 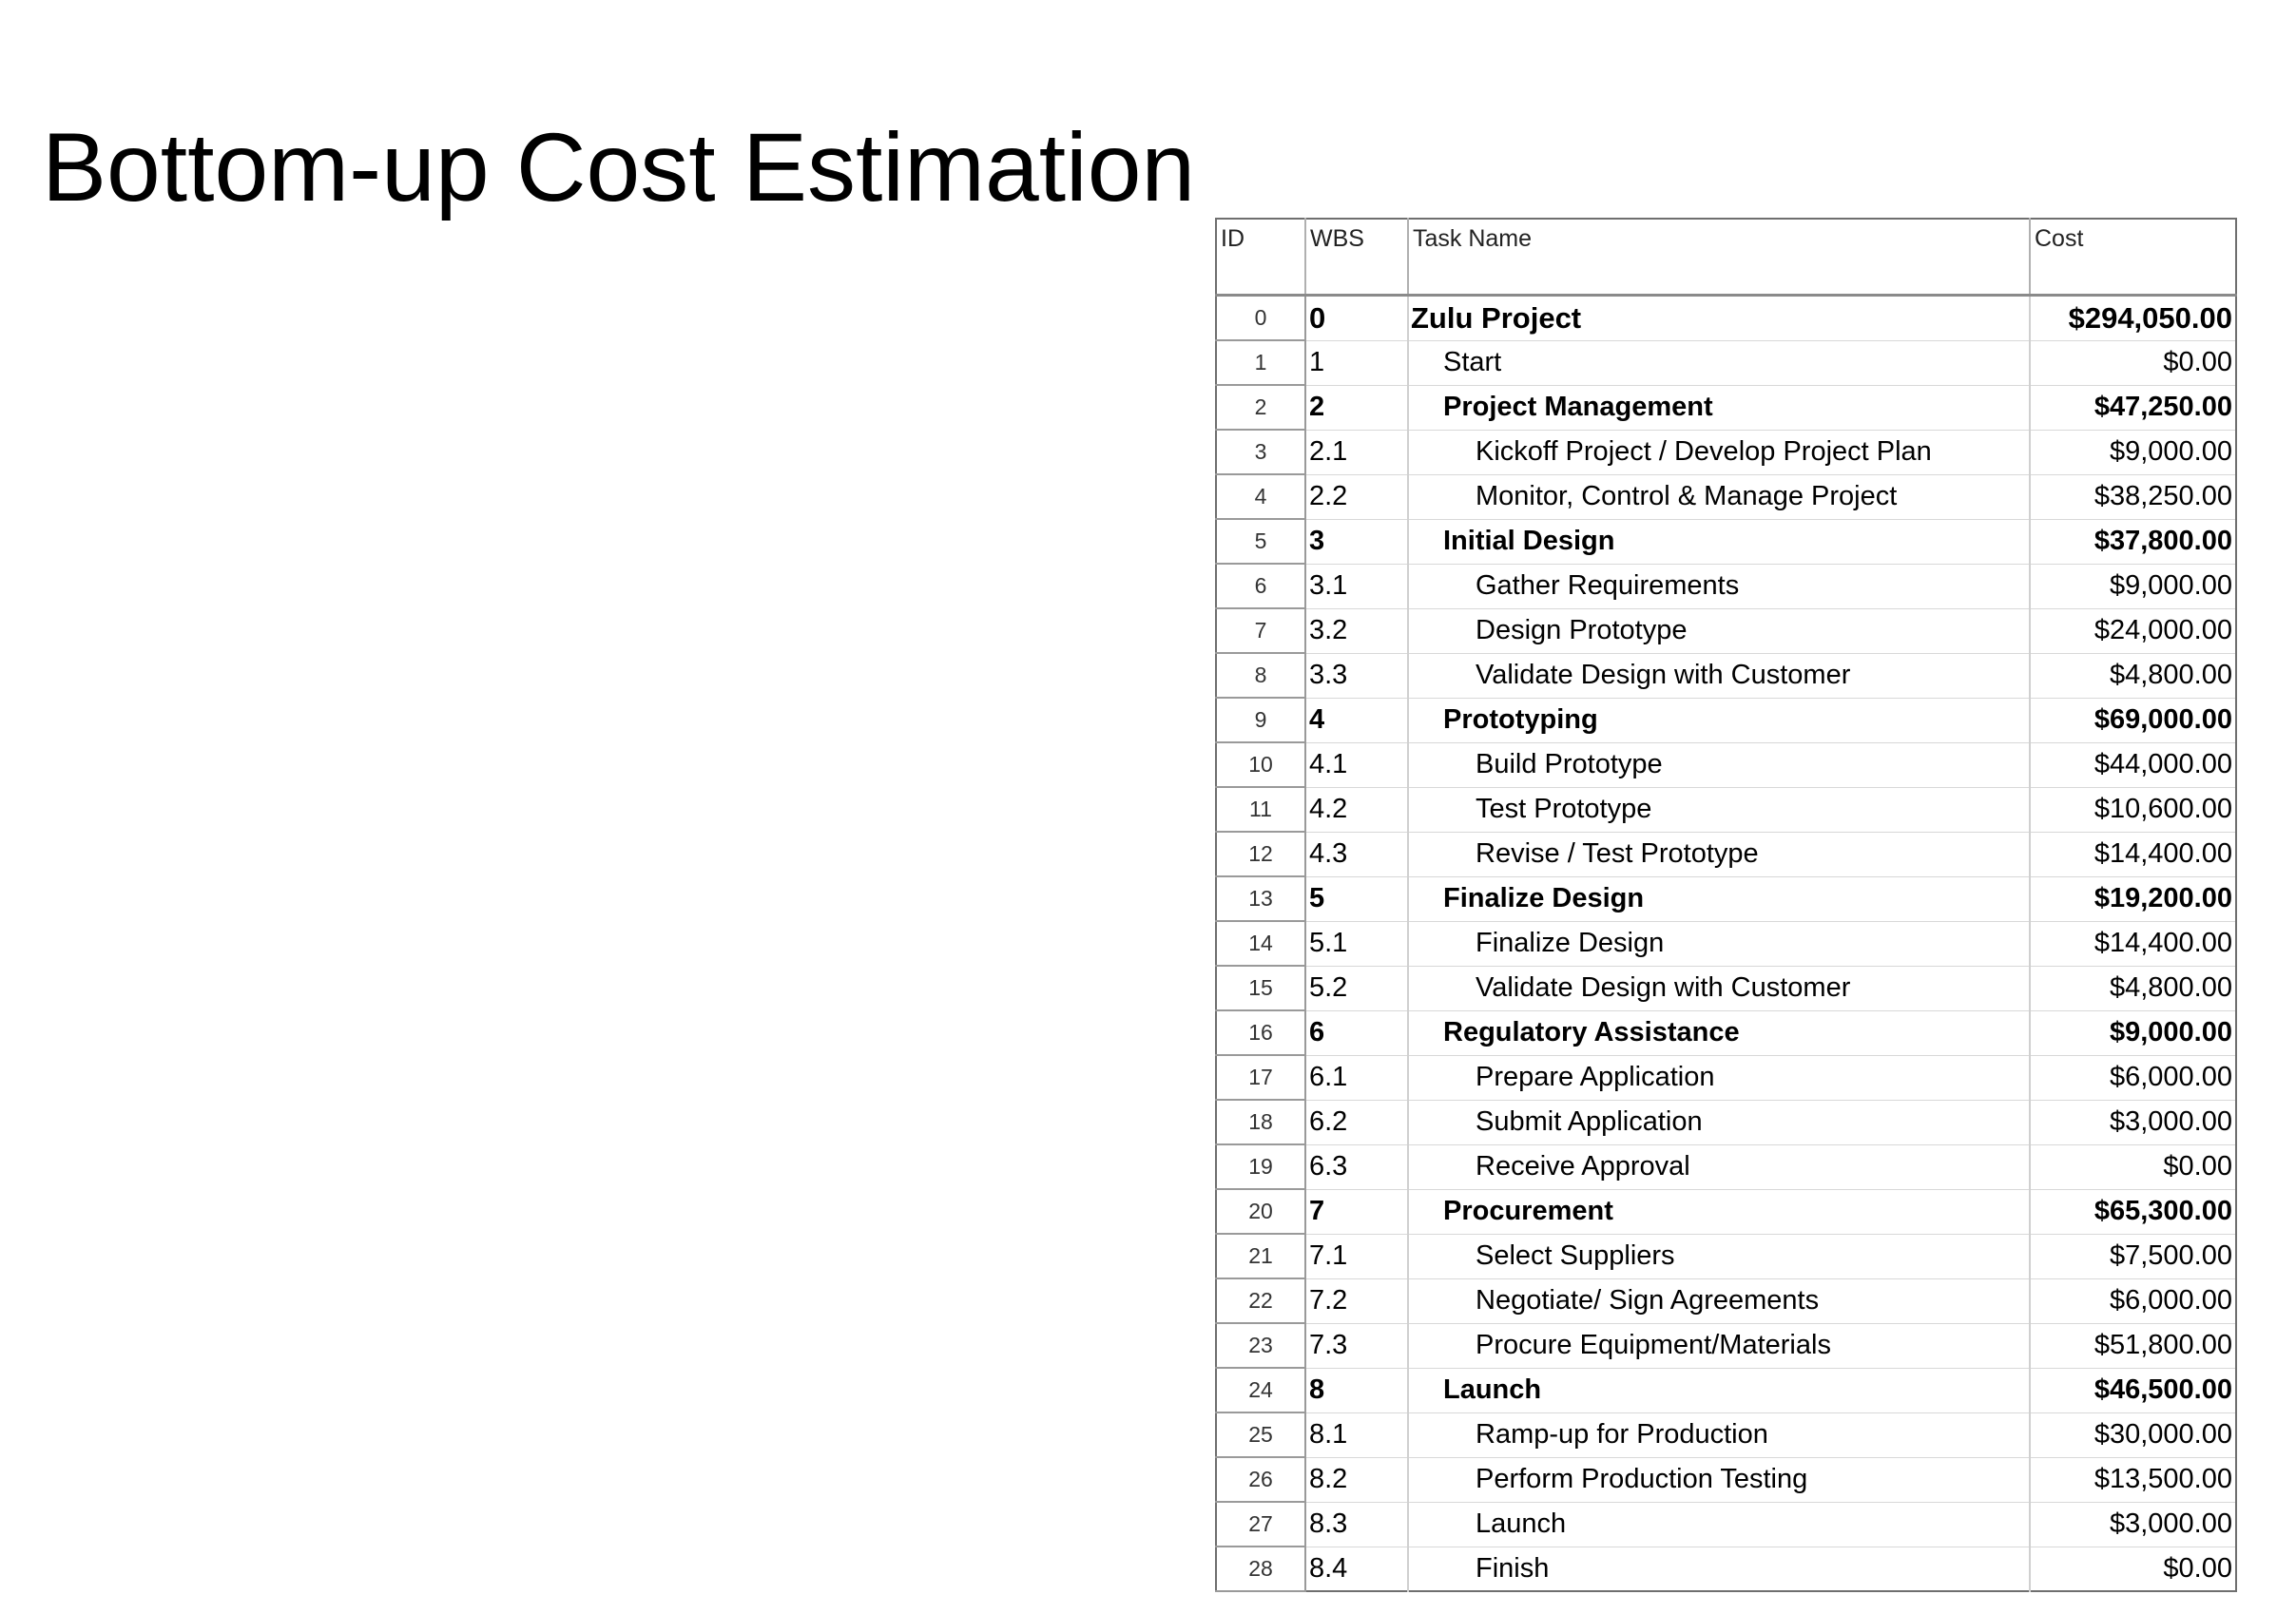 I want to click on row-id: 9, so click(x=1261, y=720).